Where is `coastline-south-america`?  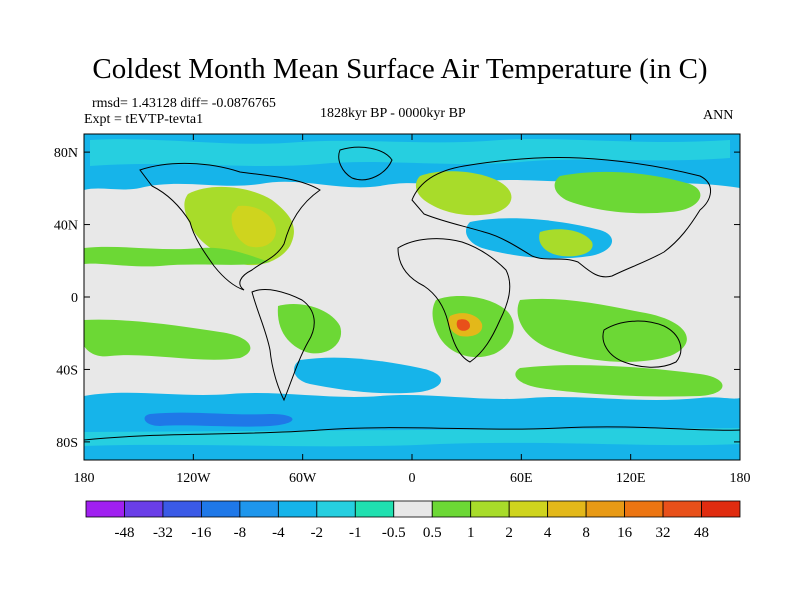 coastline-south-america is located at coordinates (283, 345).